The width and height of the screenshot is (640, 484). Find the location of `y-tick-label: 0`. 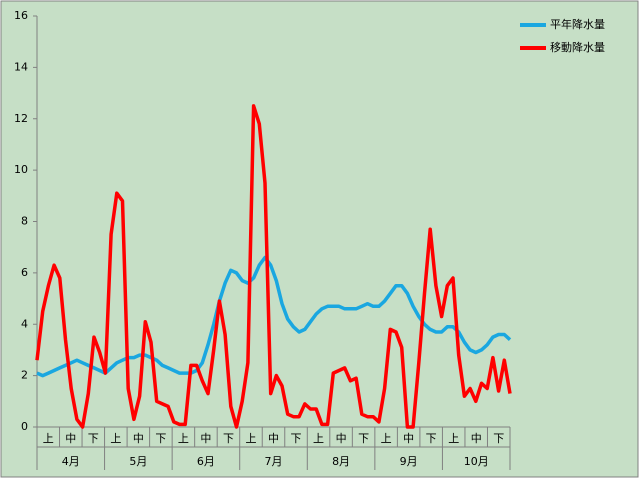

y-tick-label: 0 is located at coordinates (24, 426).